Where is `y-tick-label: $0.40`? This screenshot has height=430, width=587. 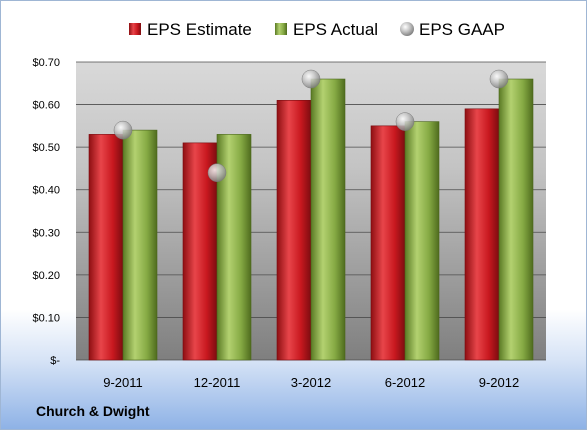 y-tick-label: $0.40 is located at coordinates (46, 191).